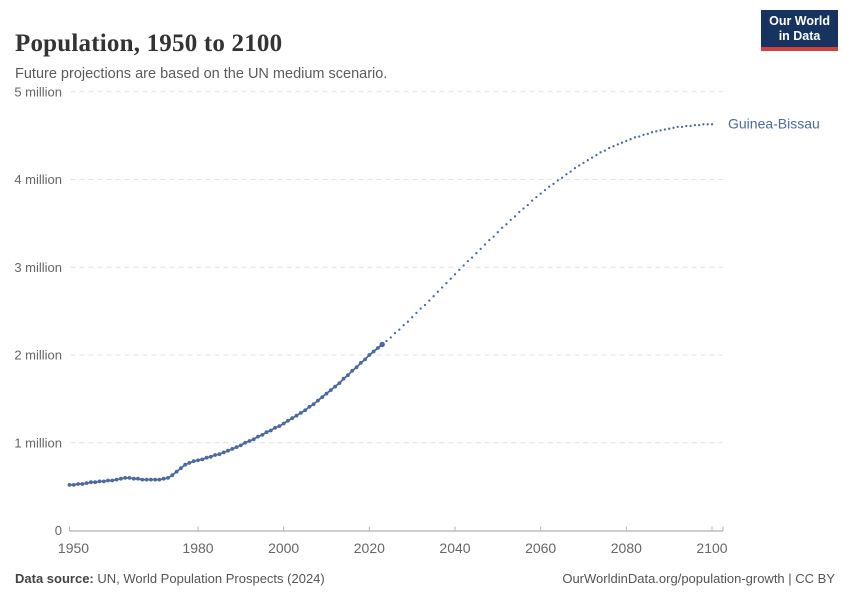 This screenshot has height=600, width=850. I want to click on x-tick-label: 2020, so click(369, 548).